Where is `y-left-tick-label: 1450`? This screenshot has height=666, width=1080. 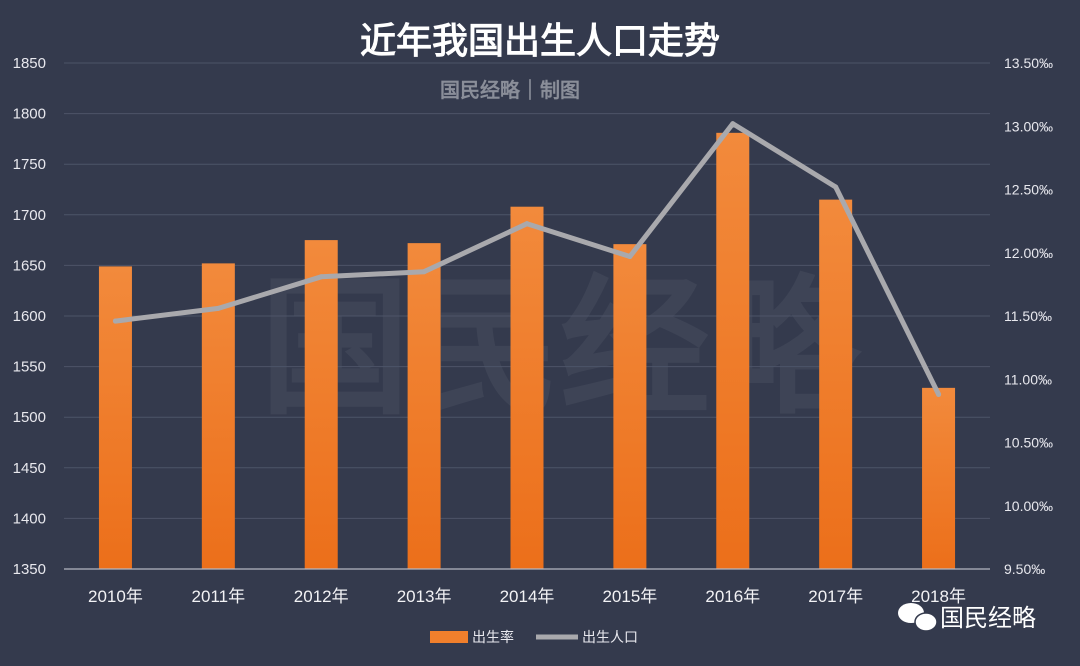
y-left-tick-label: 1450 is located at coordinates (29, 468).